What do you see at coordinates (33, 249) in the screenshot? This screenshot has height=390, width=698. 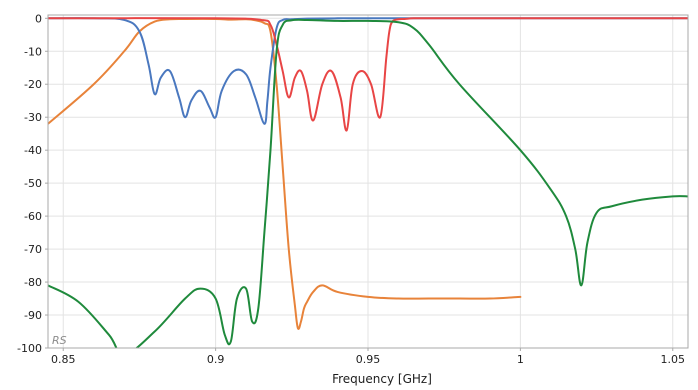 I see `y-tick-label: -70` at bounding box center [33, 249].